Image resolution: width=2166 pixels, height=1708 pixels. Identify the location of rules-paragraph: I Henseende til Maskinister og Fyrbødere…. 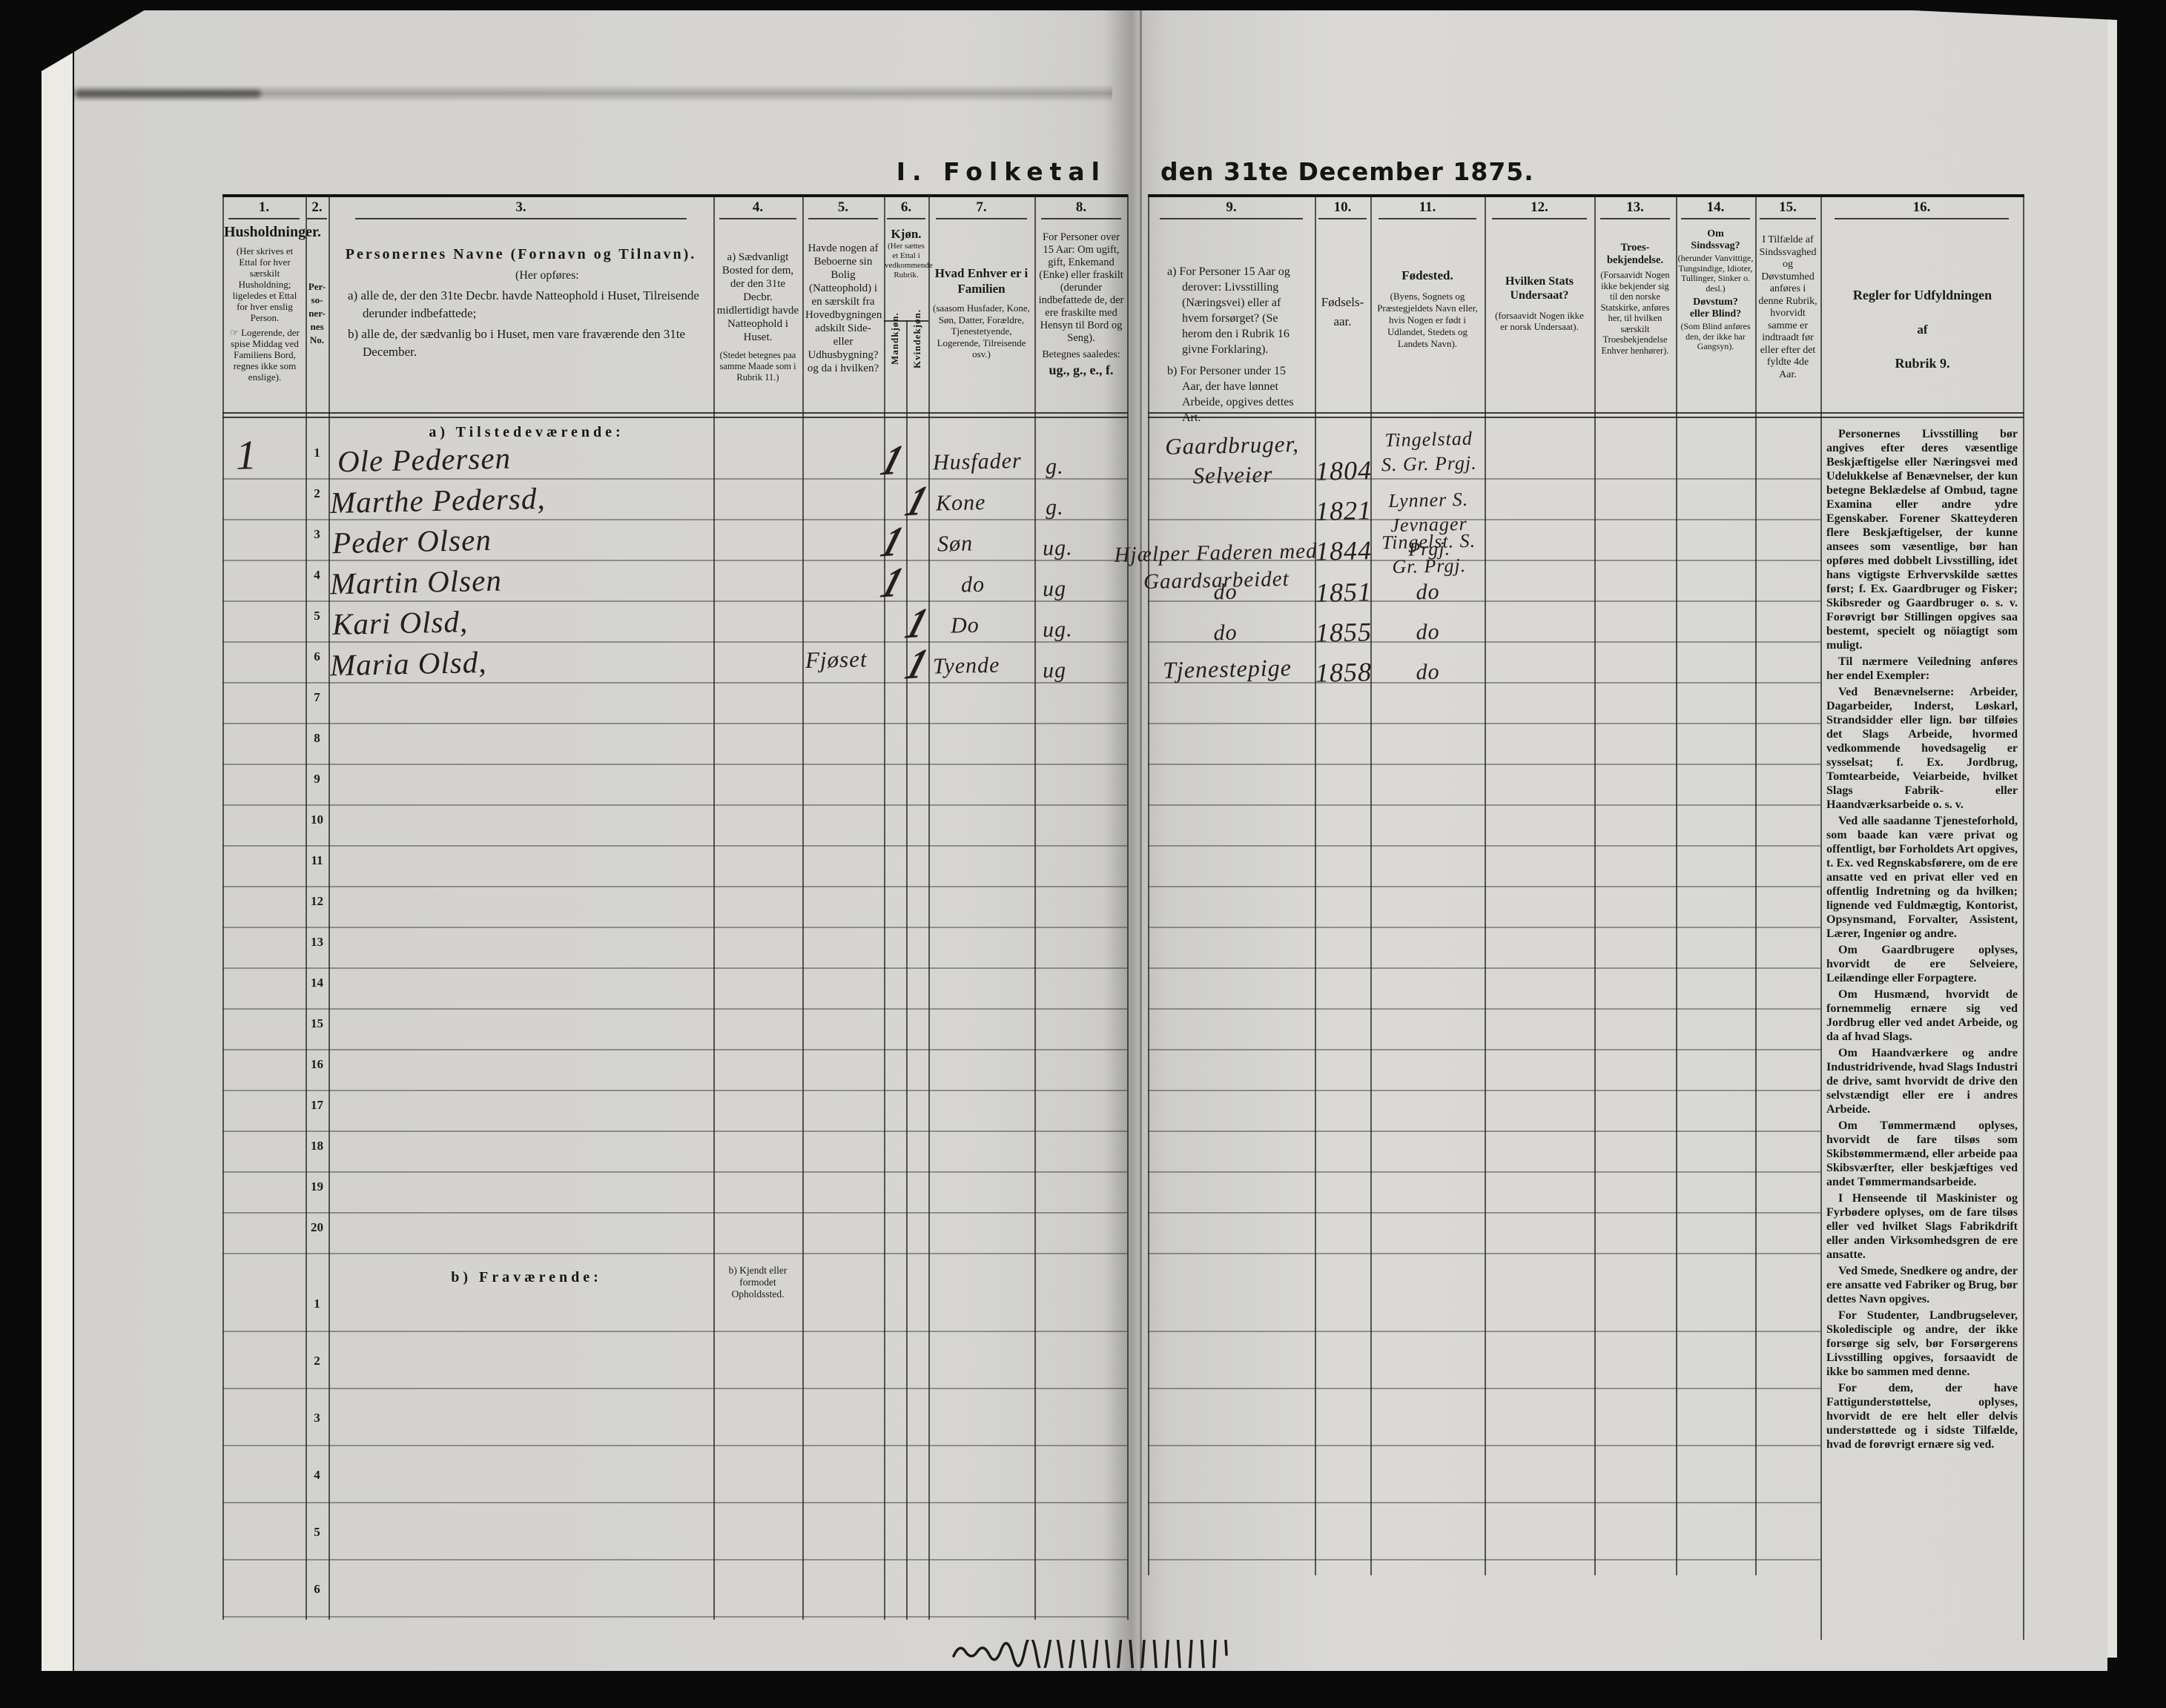
(1922, 1226).